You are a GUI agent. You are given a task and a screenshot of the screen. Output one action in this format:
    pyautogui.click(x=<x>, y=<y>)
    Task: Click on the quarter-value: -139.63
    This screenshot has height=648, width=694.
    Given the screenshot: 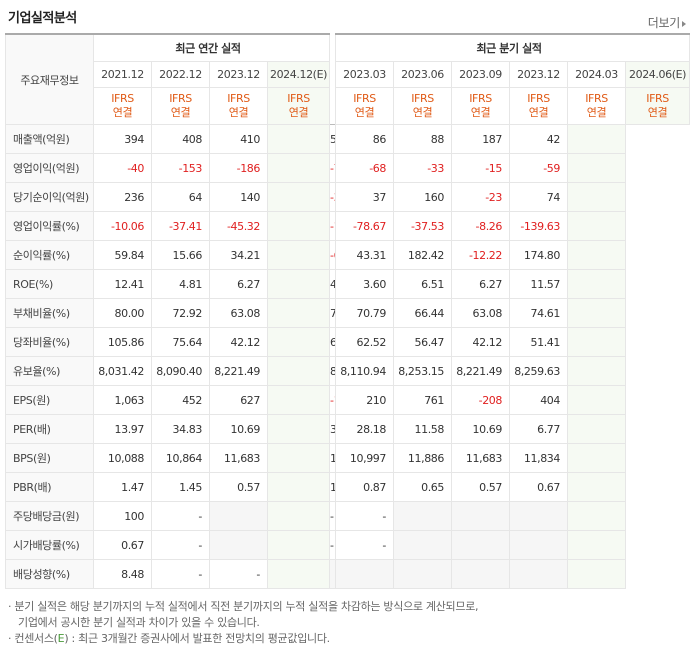 What is the action you would take?
    pyautogui.click(x=538, y=226)
    